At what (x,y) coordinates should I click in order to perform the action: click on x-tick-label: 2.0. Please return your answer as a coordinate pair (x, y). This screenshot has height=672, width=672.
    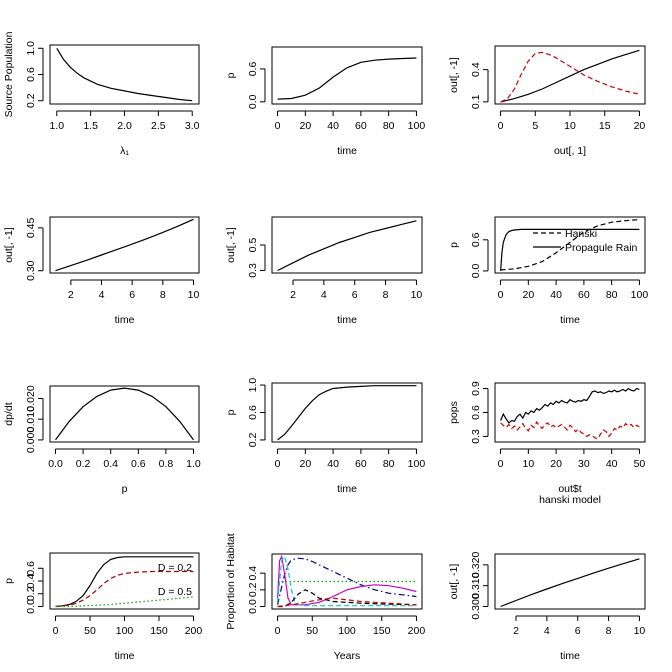
    Looking at the image, I should click on (124, 126).